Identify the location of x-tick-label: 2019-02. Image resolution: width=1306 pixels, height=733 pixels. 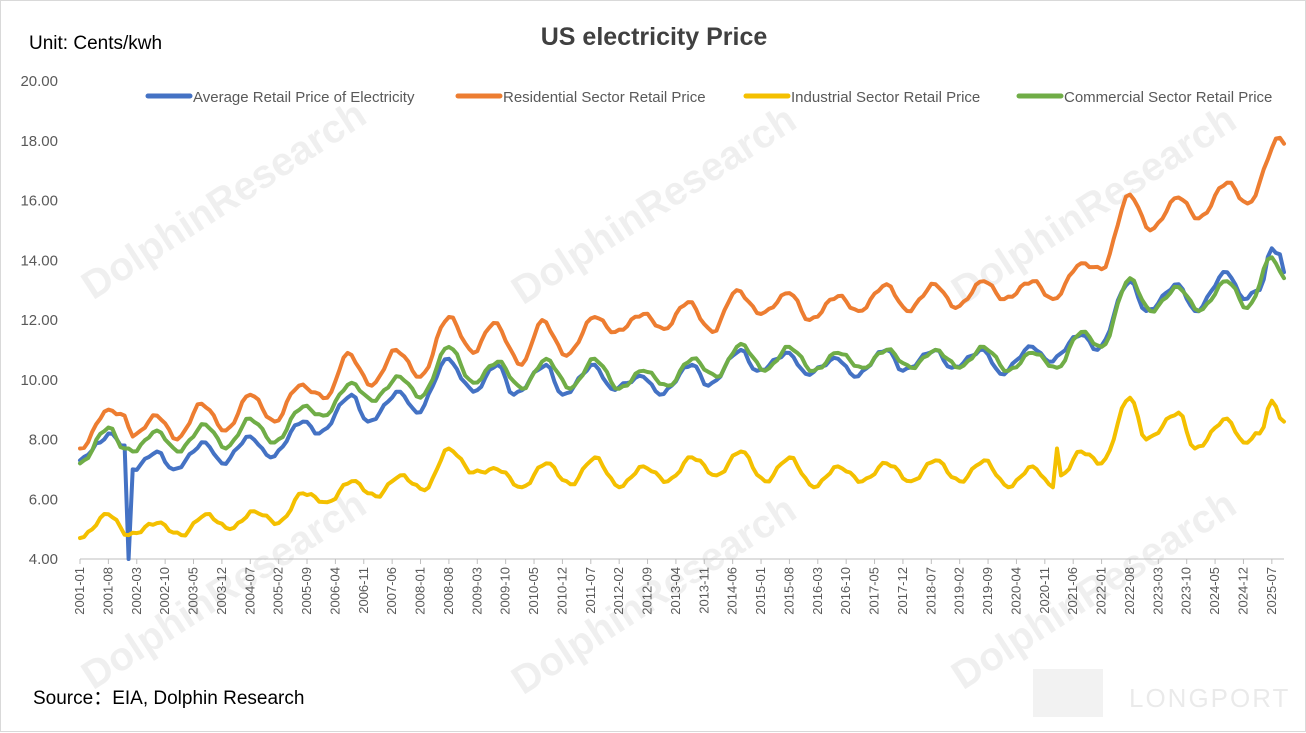
(959, 591).